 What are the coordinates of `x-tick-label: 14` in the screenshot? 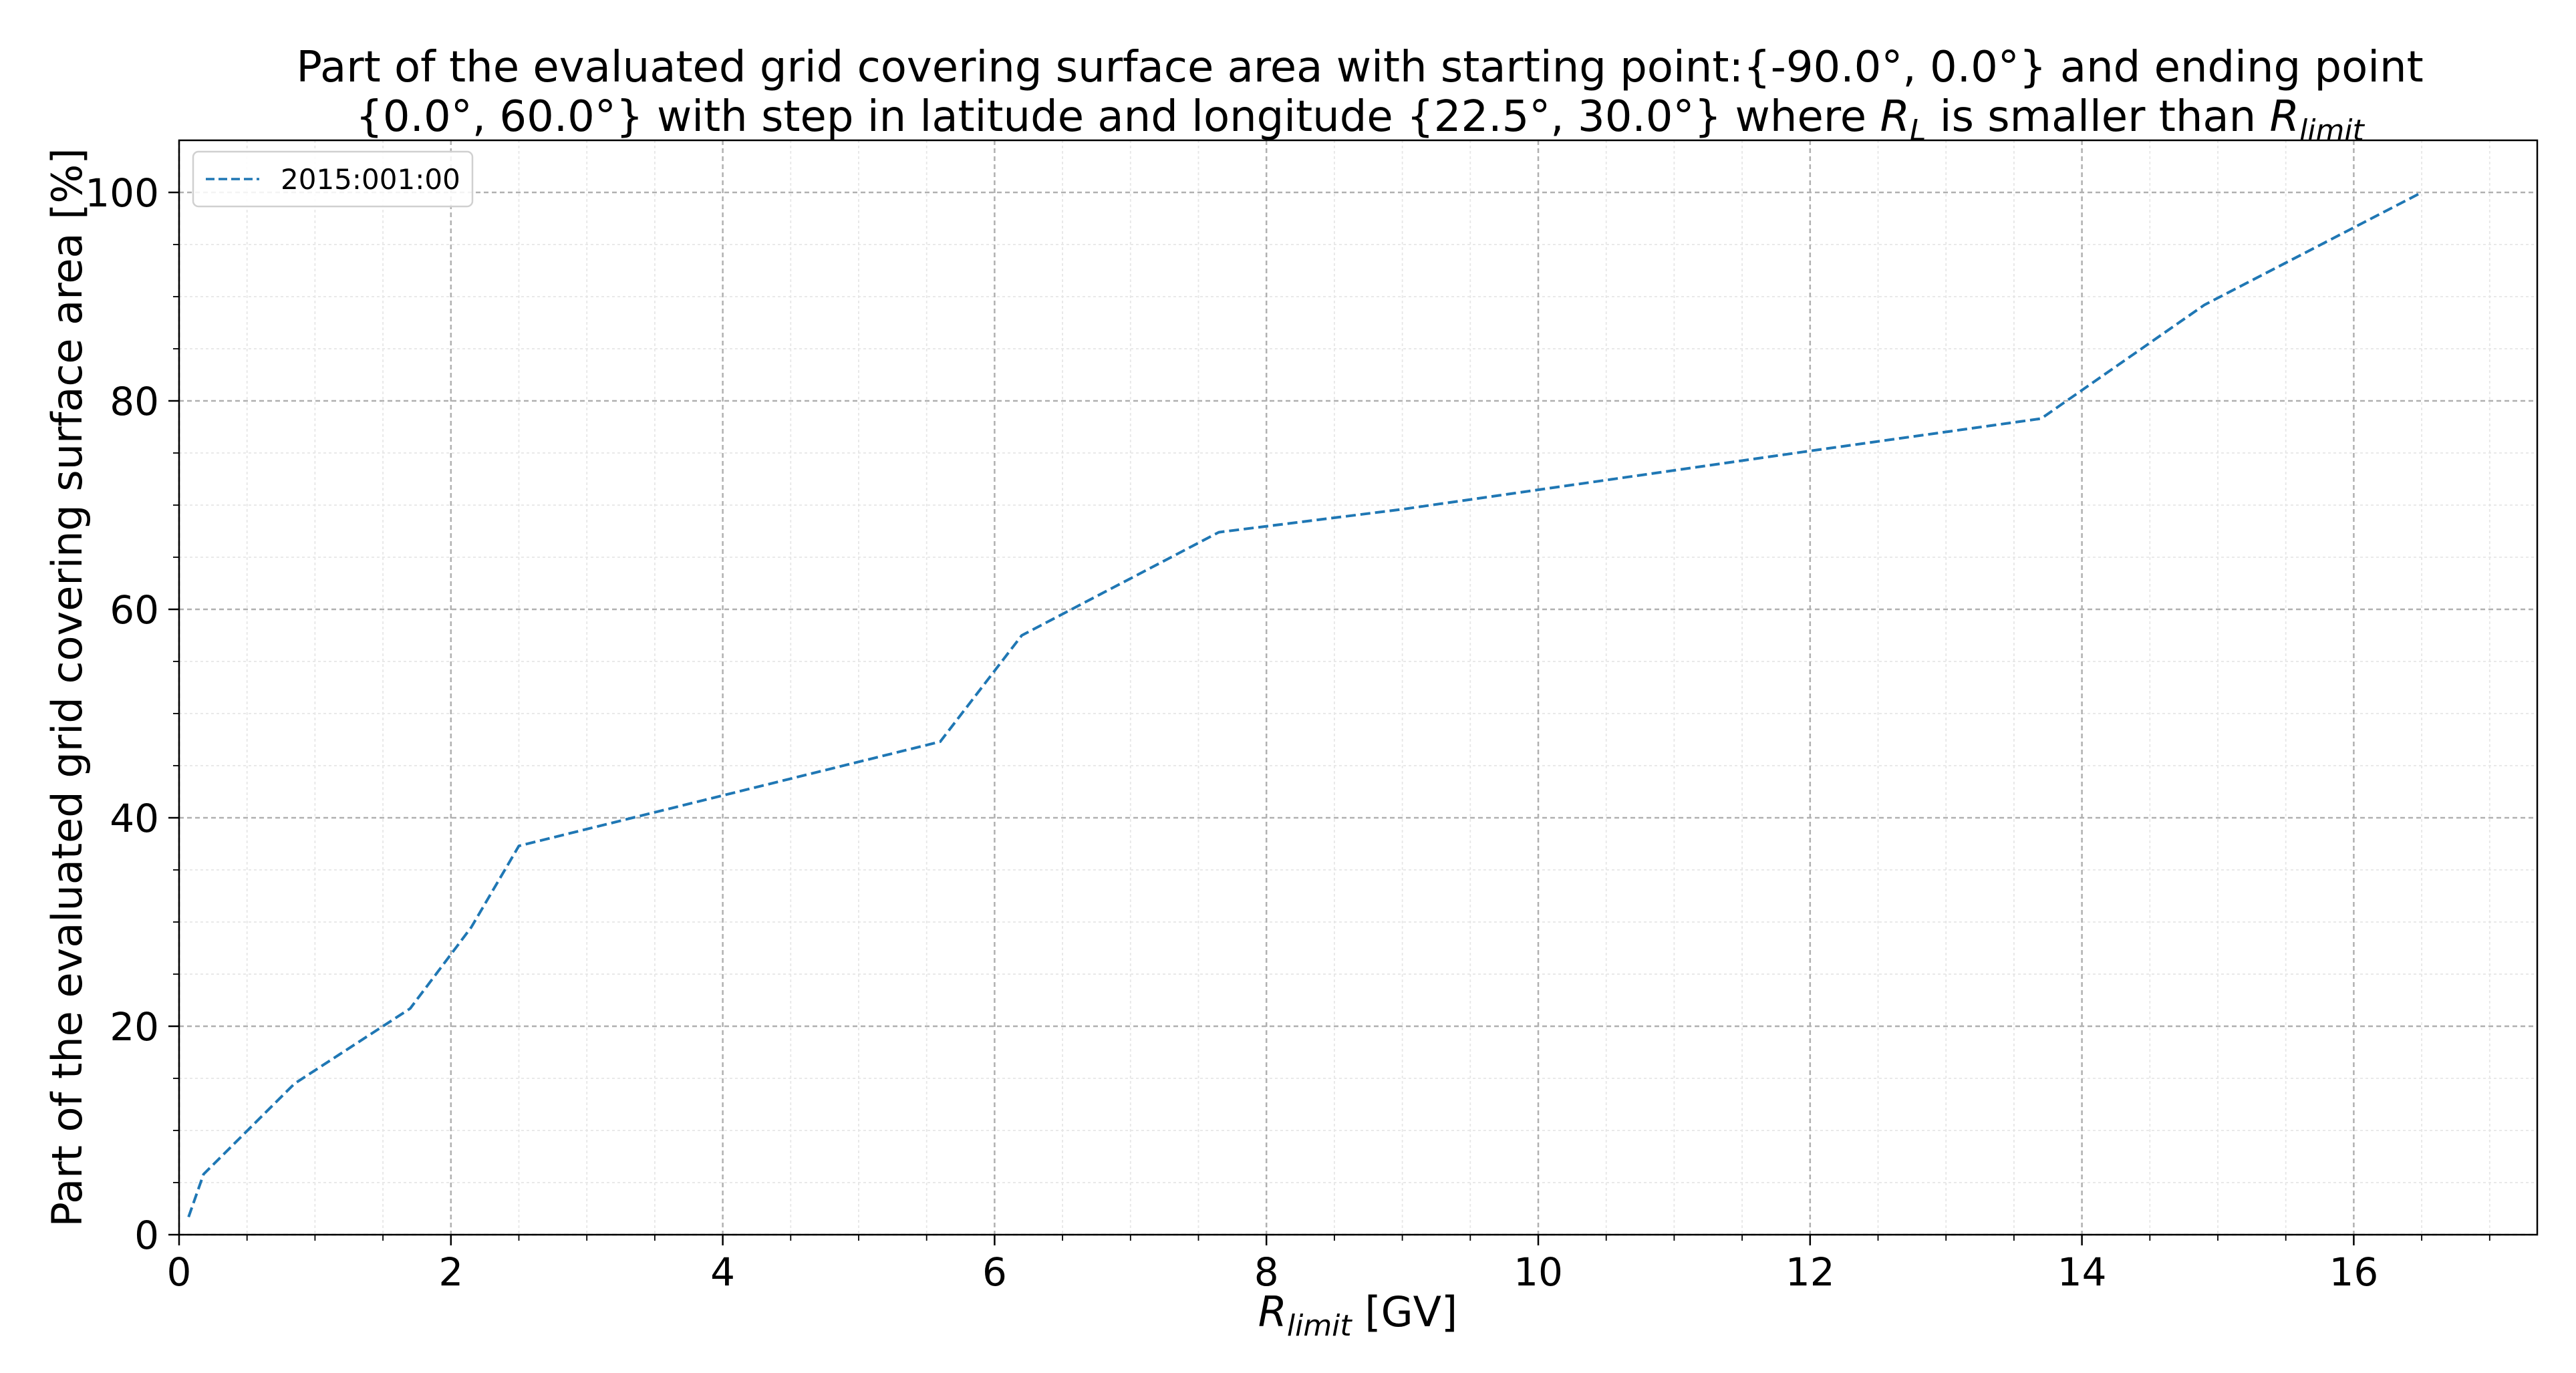 It's located at (2082, 1272).